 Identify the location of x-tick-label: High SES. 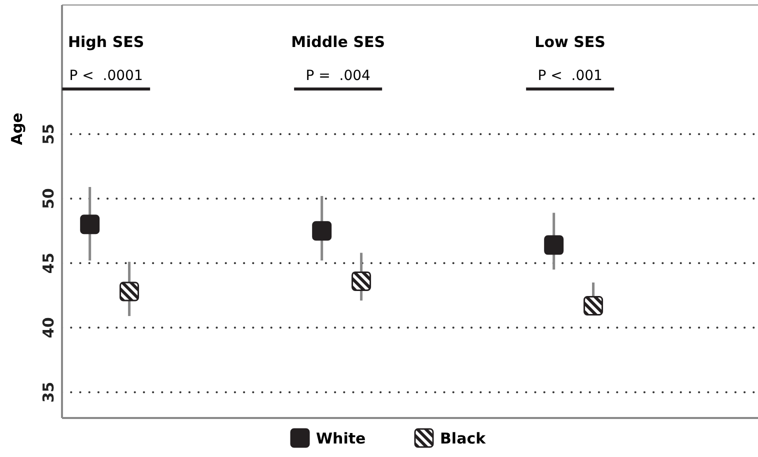
(106, 42).